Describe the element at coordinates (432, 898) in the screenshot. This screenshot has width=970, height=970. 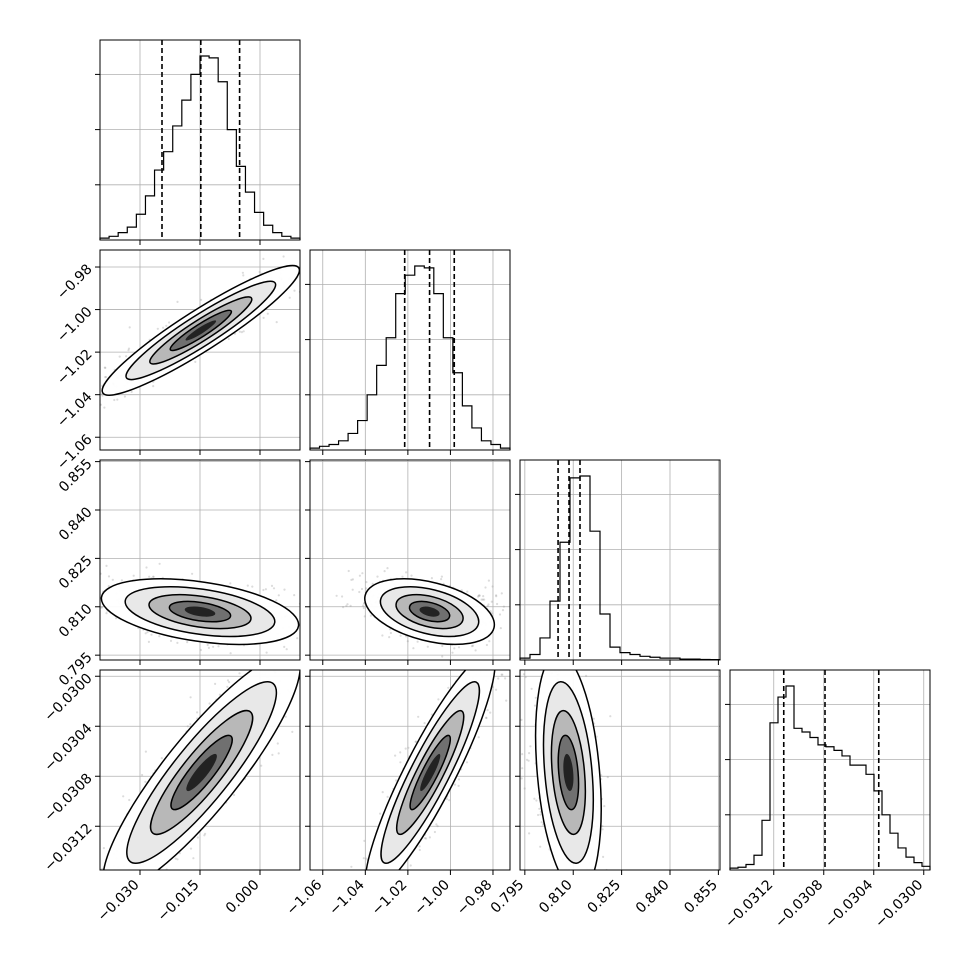
I see `x-tick-label: −1.00` at that location.